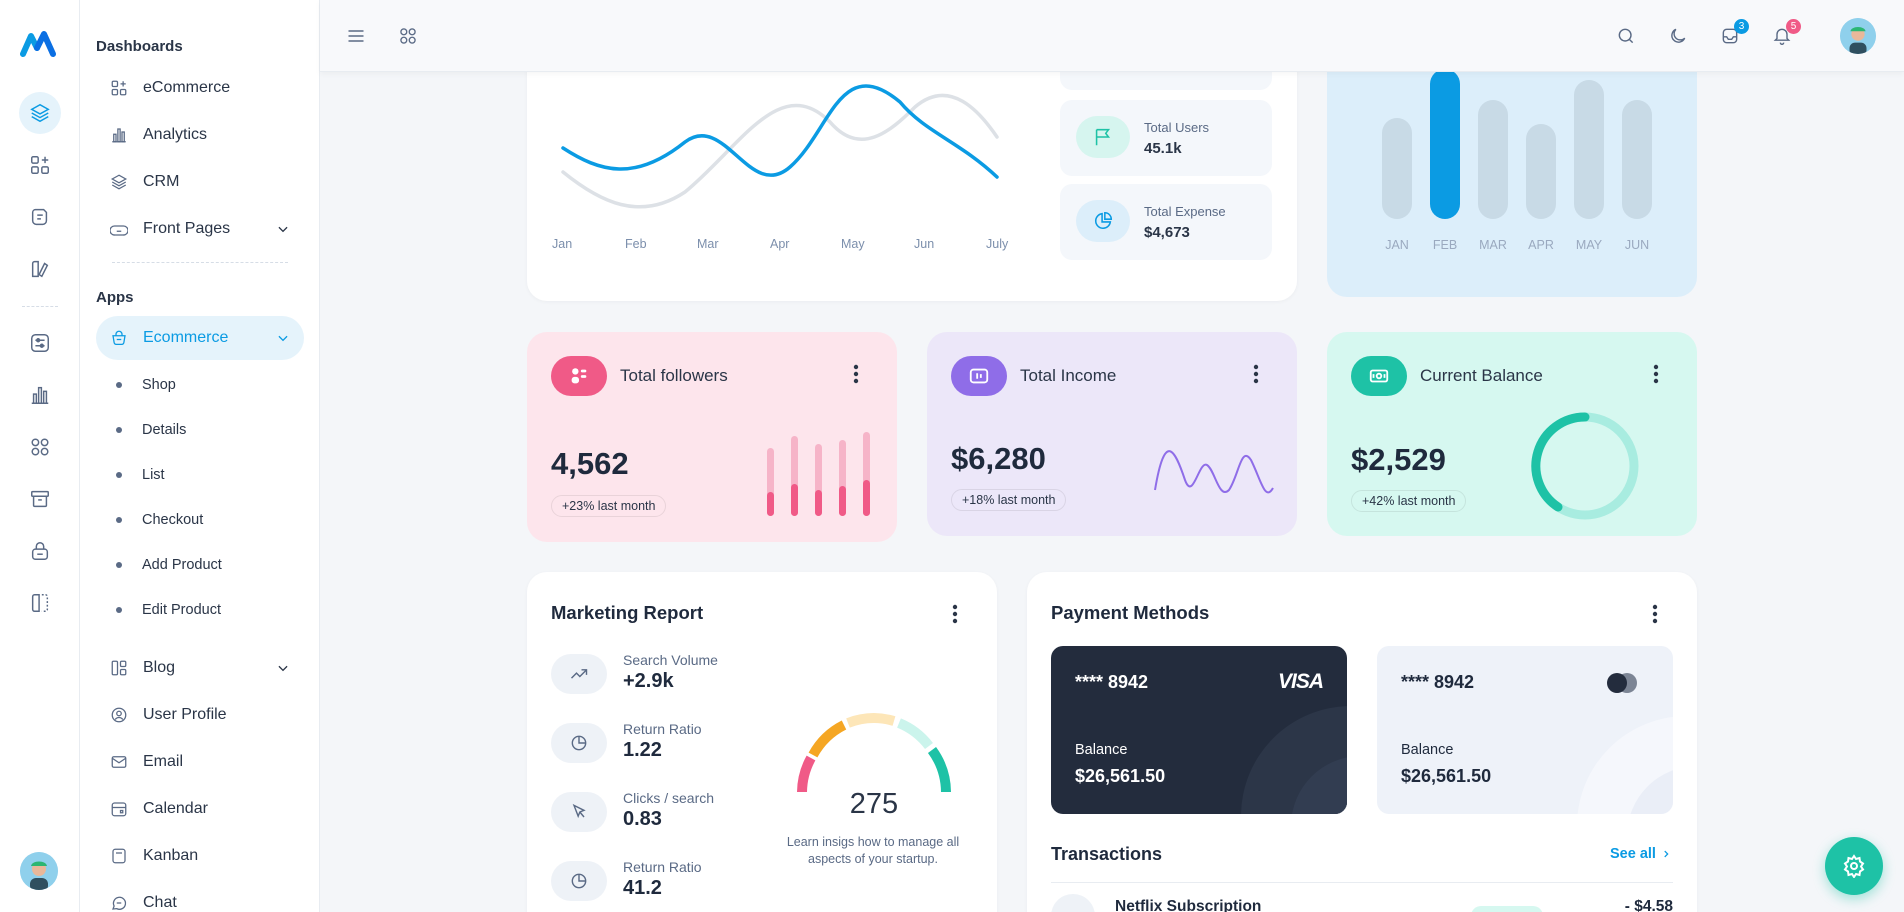 The height and width of the screenshot is (912, 1904). I want to click on metric-value: +2.9k, so click(648, 681).